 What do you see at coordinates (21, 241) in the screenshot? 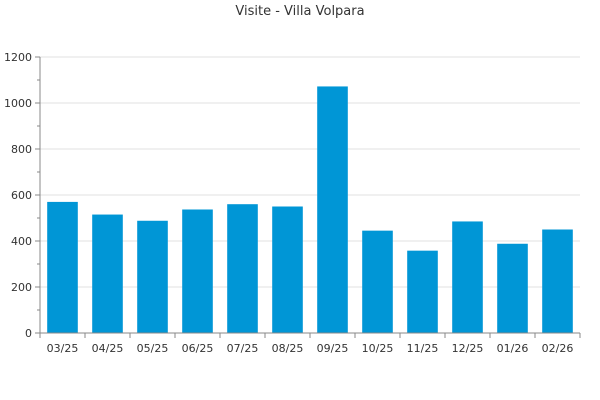
I see `y-tick-label: 400` at bounding box center [21, 241].